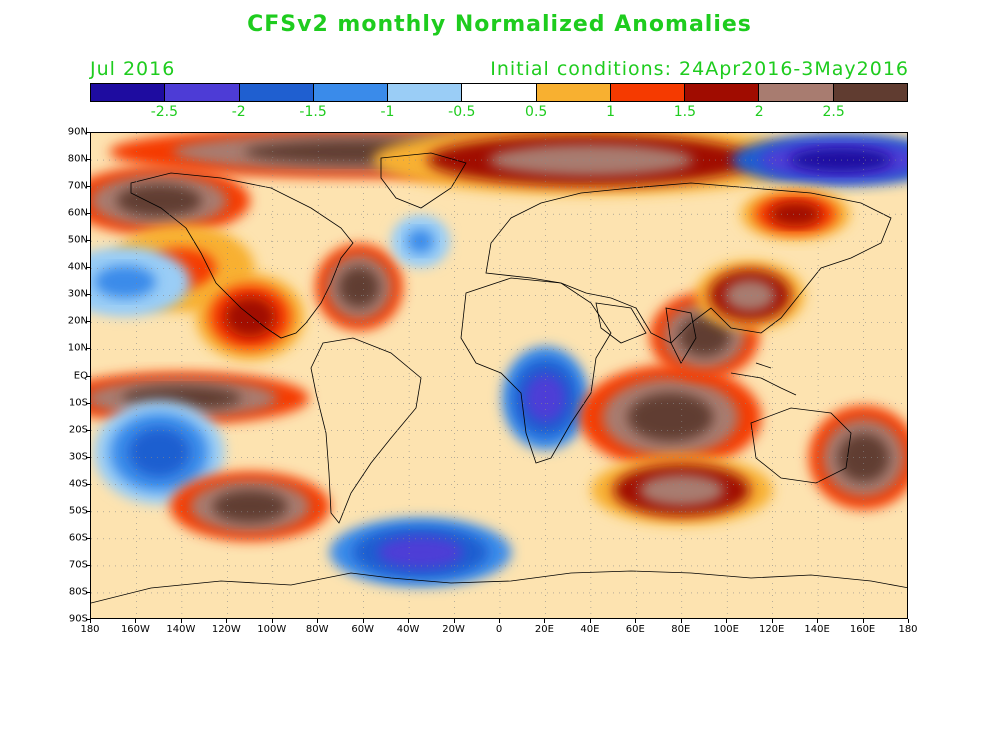  What do you see at coordinates (499, 587) in the screenshot?
I see `antarctica-outline` at bounding box center [499, 587].